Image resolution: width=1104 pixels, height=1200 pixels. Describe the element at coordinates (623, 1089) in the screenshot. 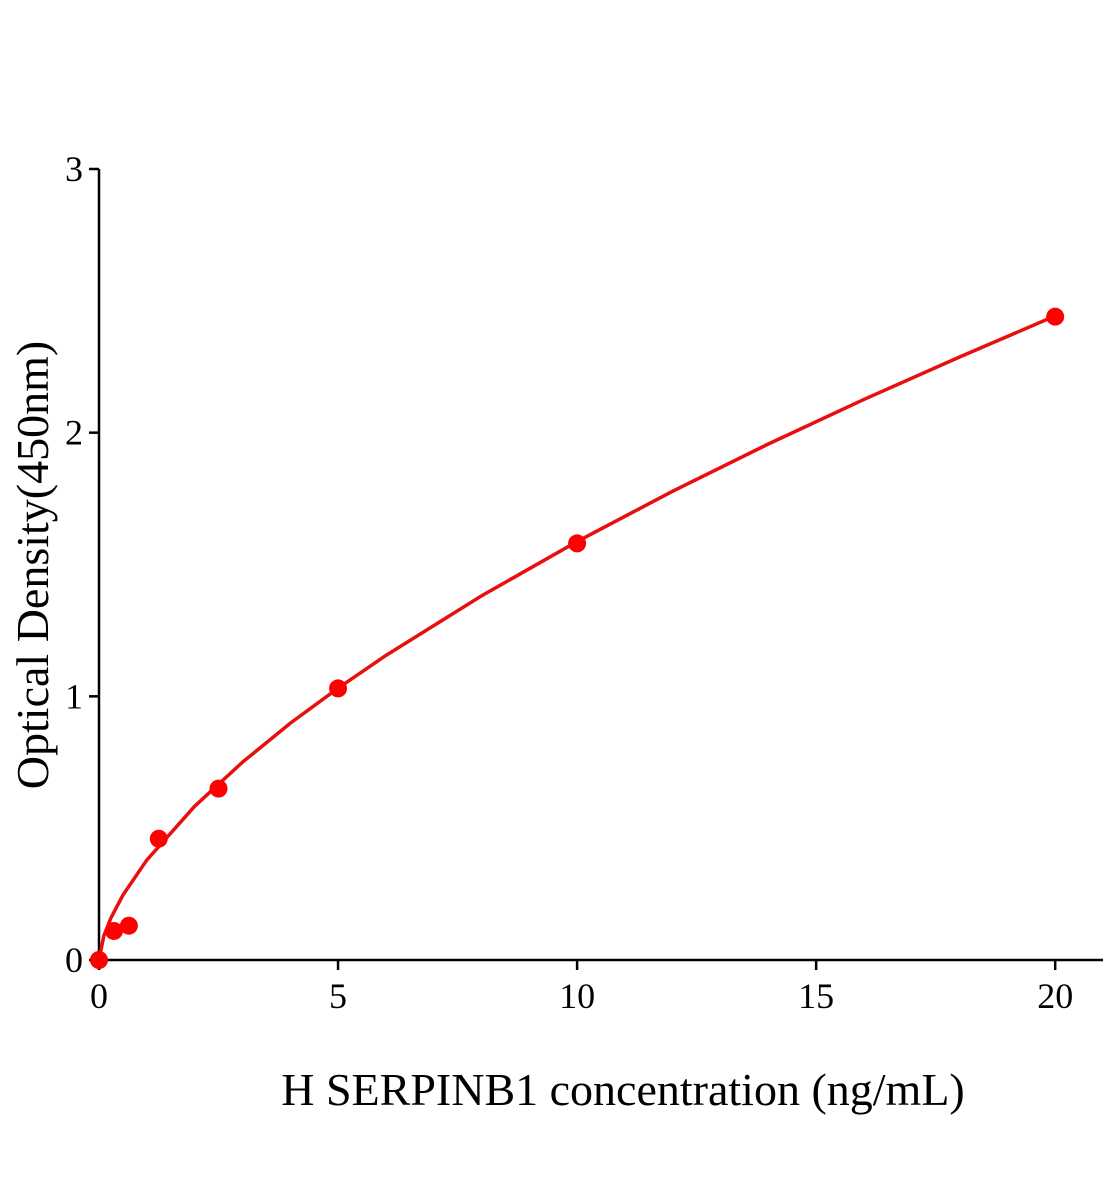

I see `x-axis-label: H SERPINB1 concentration (ng/mL)` at that location.